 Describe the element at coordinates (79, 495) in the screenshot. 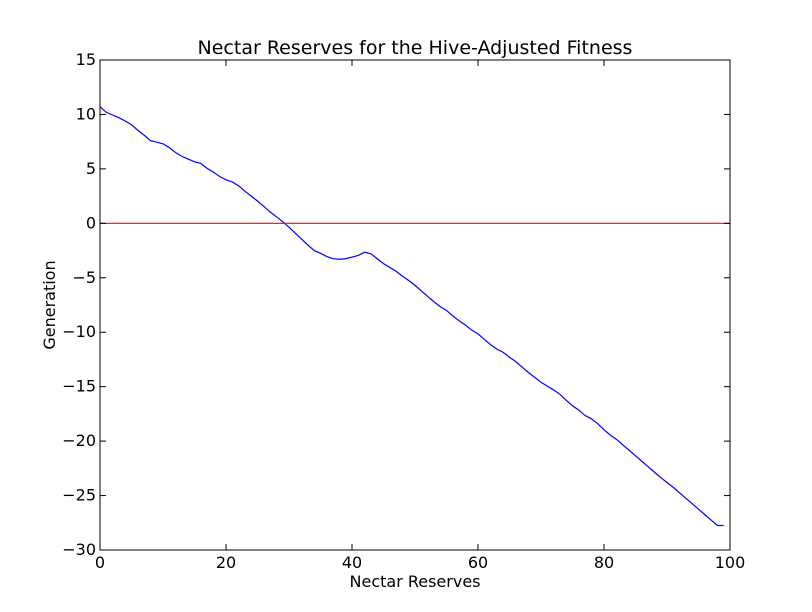

I see `y-tick-label: −25` at that location.